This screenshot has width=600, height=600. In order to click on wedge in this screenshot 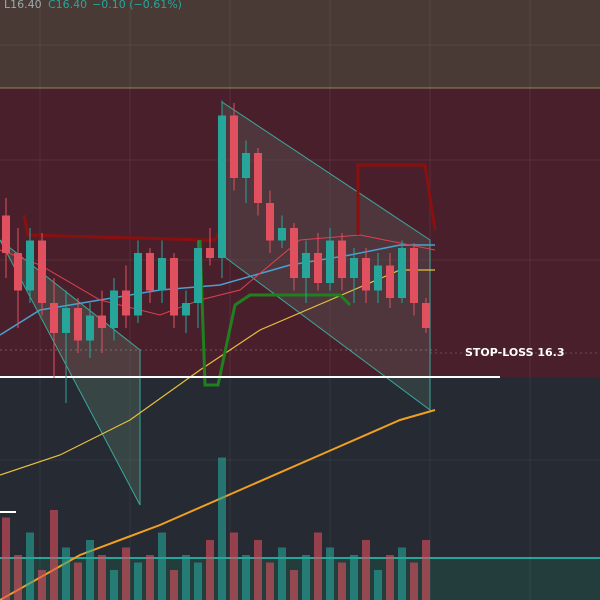, I will do `click(70, 372)`.